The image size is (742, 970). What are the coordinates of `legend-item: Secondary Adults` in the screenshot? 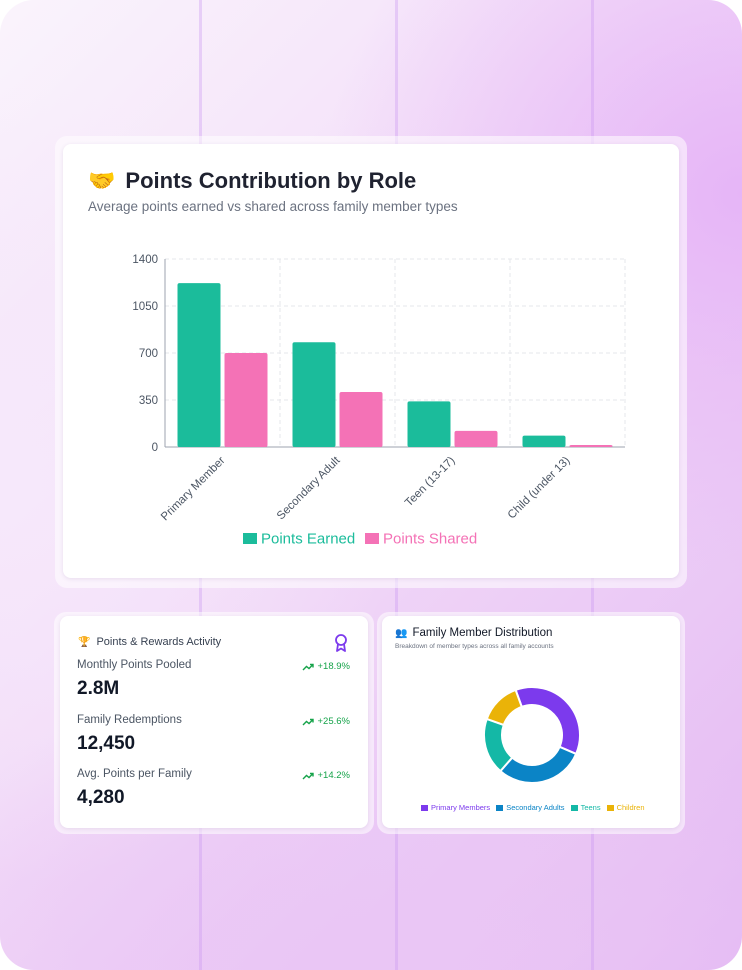 It's located at (530, 807).